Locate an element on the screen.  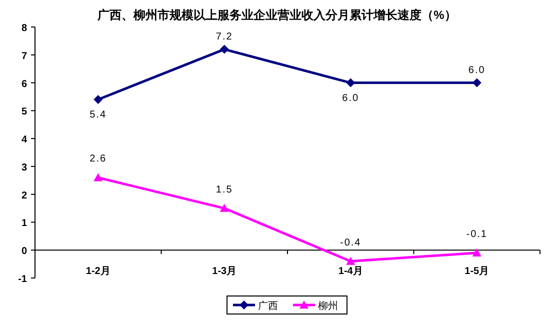
y-tick-label: 0 is located at coordinates (24, 252).